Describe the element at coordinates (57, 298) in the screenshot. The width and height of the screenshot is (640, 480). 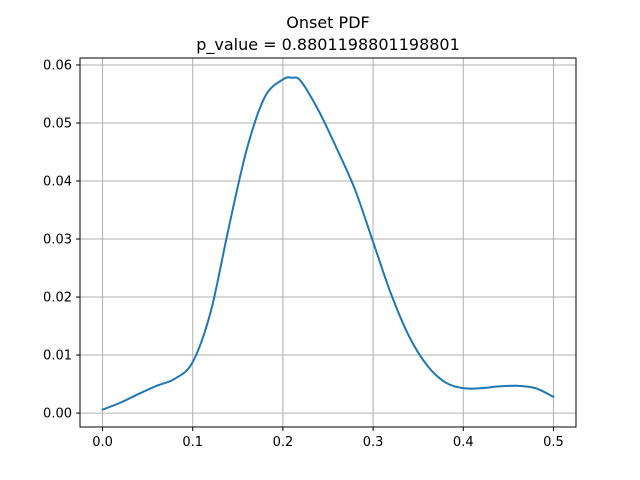
I see `y-tick-label: 0.02` at that location.